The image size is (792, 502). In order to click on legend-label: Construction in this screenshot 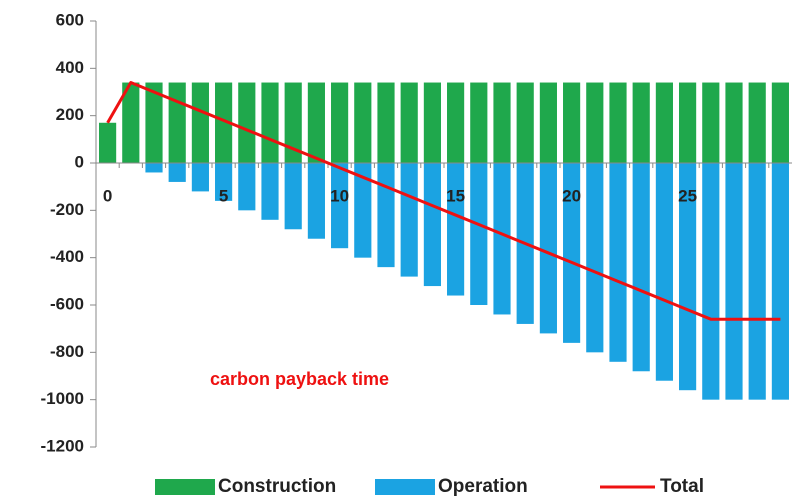, I will do `click(277, 486)`.